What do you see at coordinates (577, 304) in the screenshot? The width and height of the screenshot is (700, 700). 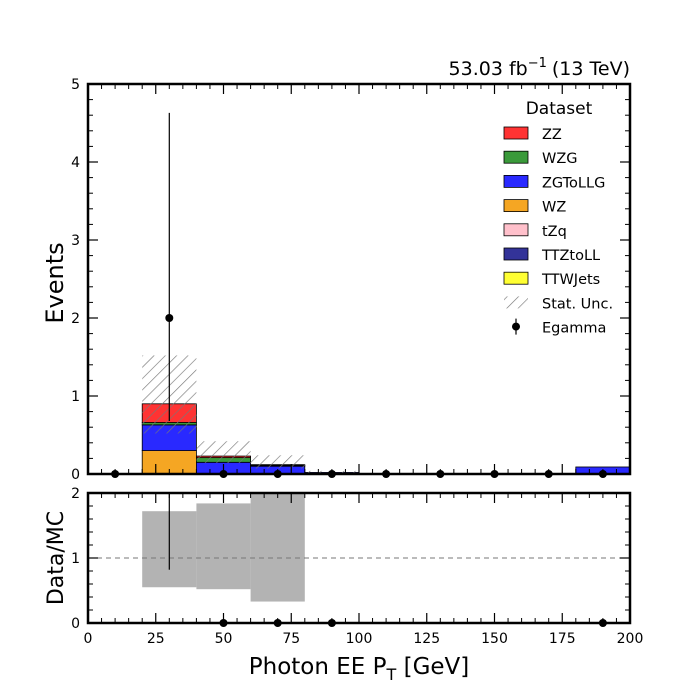 I see `legend-label-stat-unc: Stat. Unc.` at bounding box center [577, 304].